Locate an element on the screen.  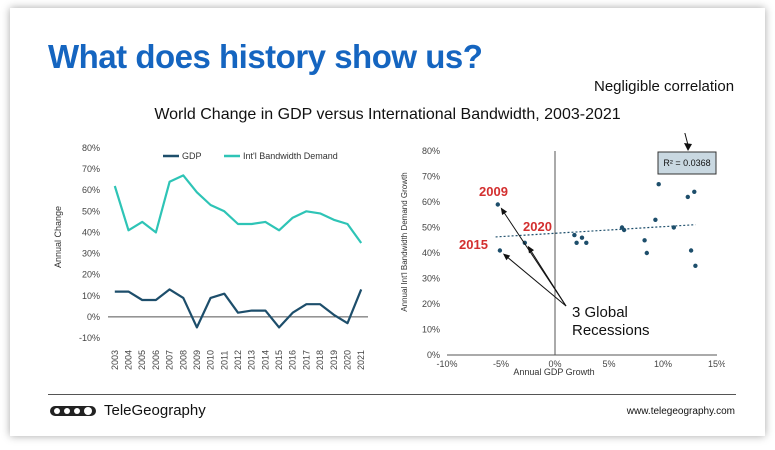
recessions-label-line2: Recessions is located at coordinates (611, 330).